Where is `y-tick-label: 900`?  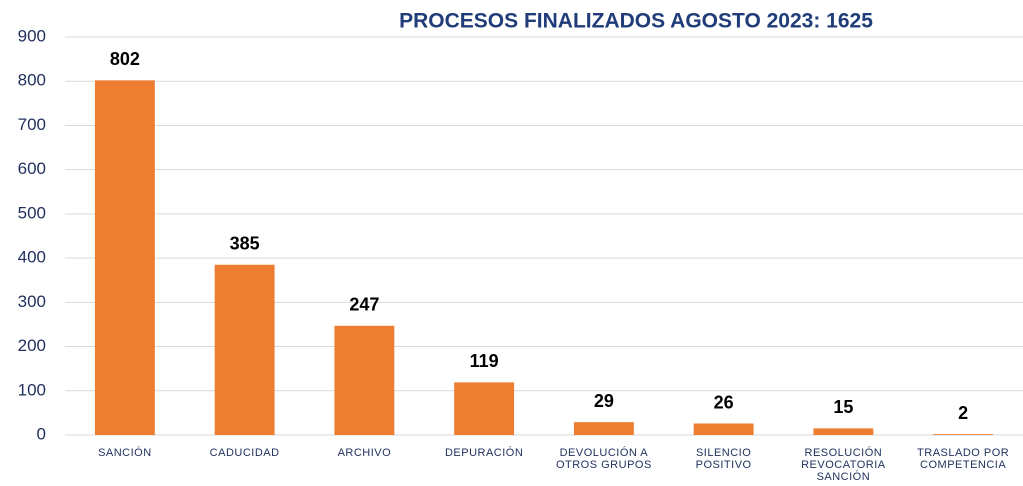 y-tick-label: 900 is located at coordinates (32, 35).